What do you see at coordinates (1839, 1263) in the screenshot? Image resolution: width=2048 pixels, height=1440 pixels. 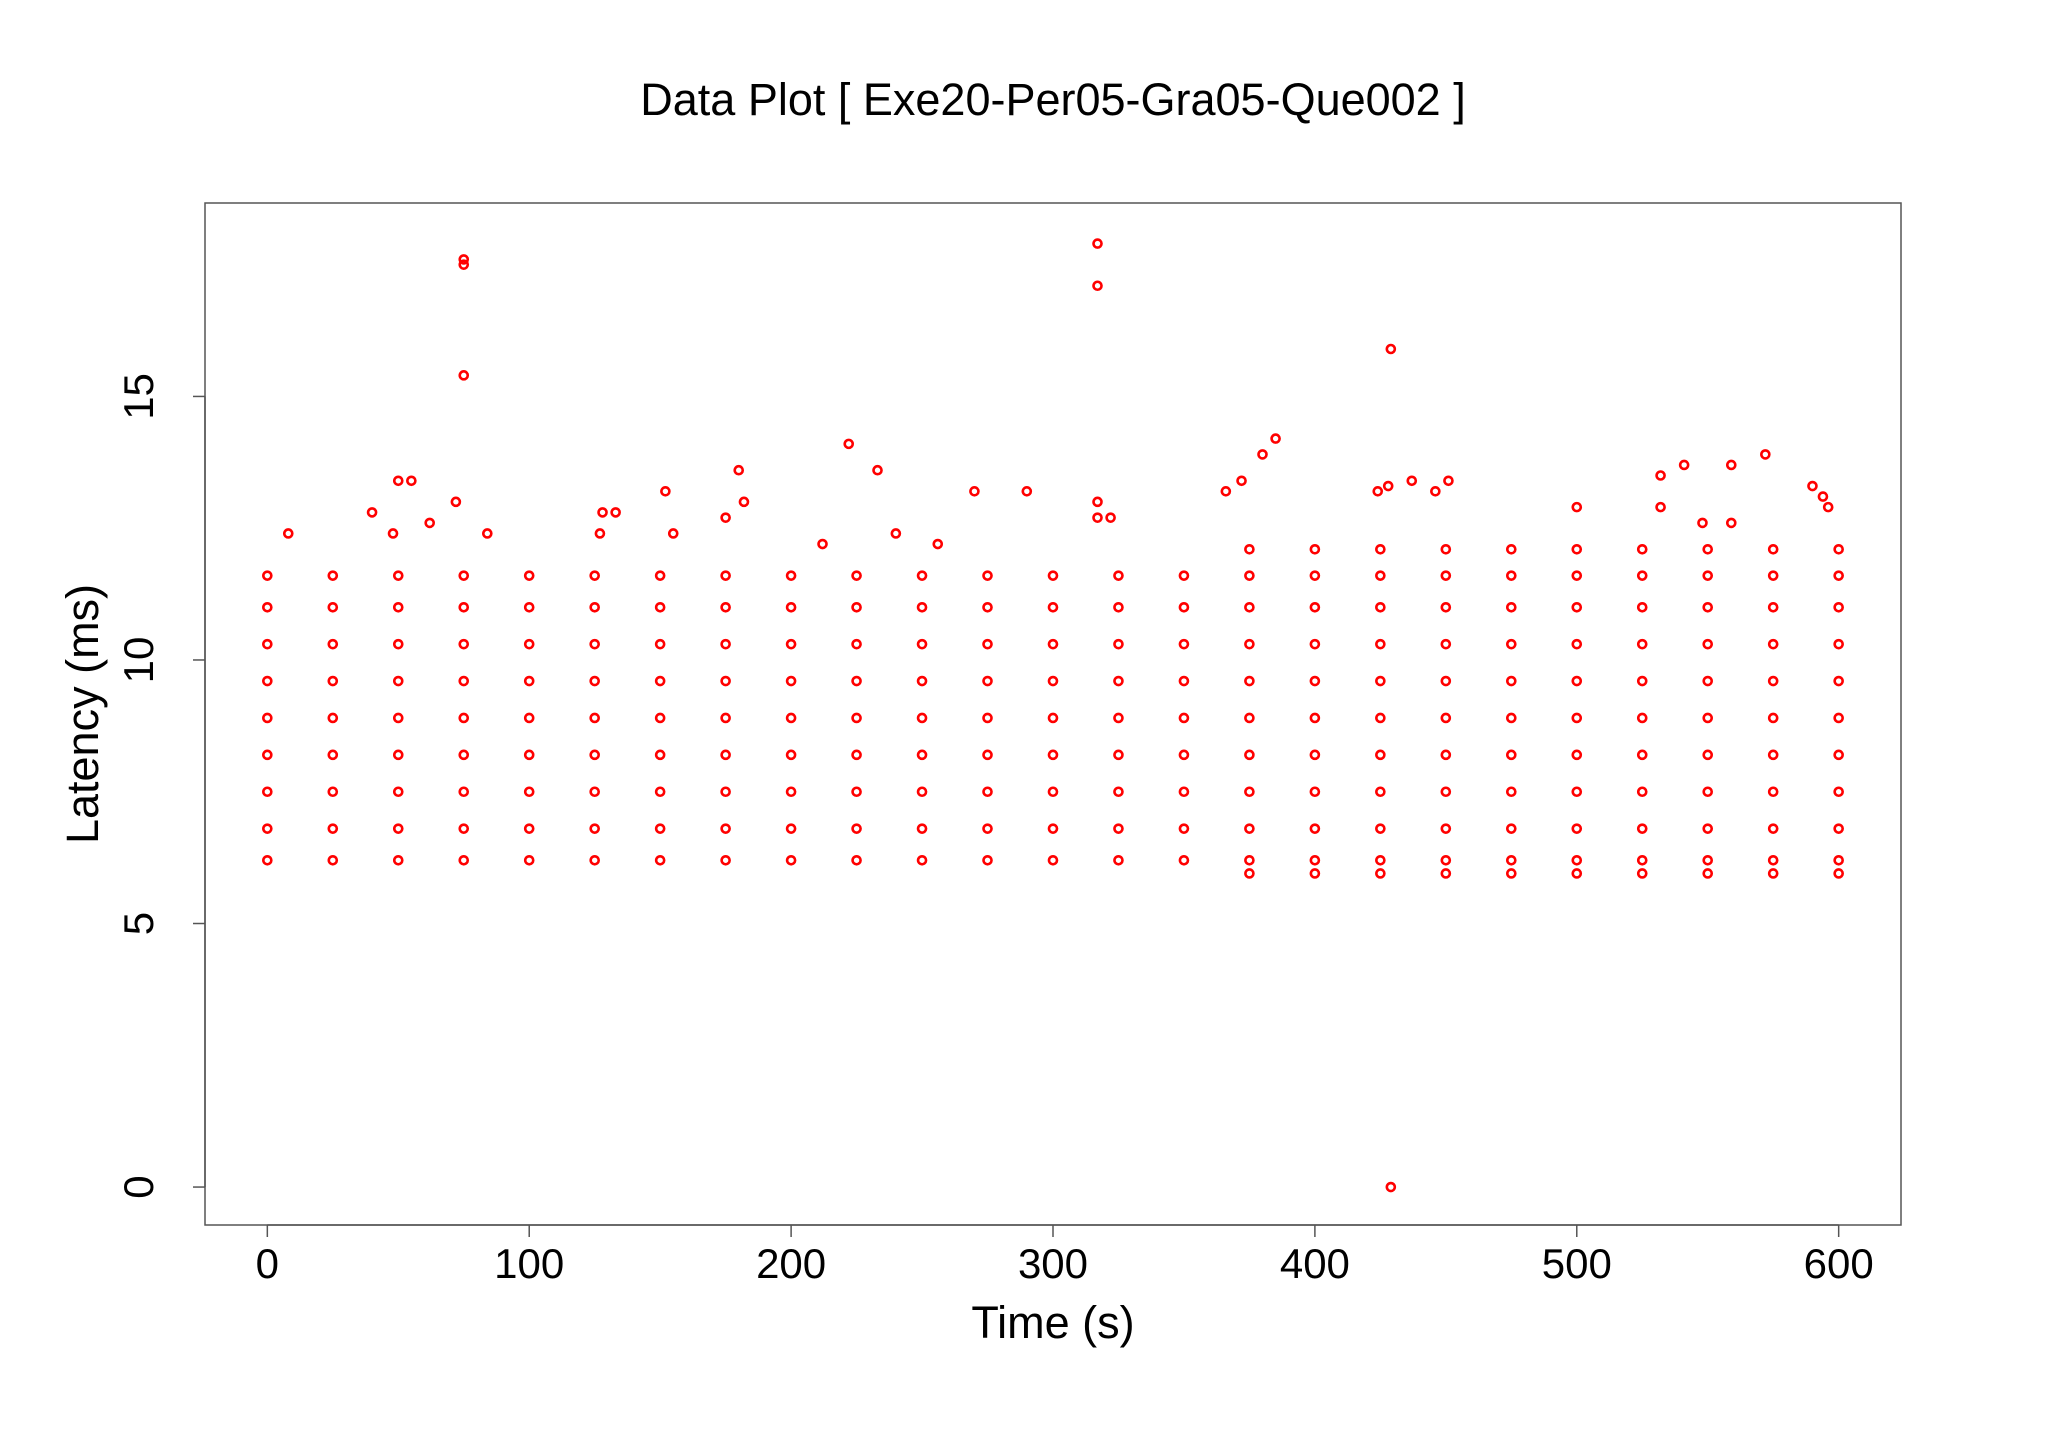 I see `x-tick-label: 600` at bounding box center [1839, 1263].